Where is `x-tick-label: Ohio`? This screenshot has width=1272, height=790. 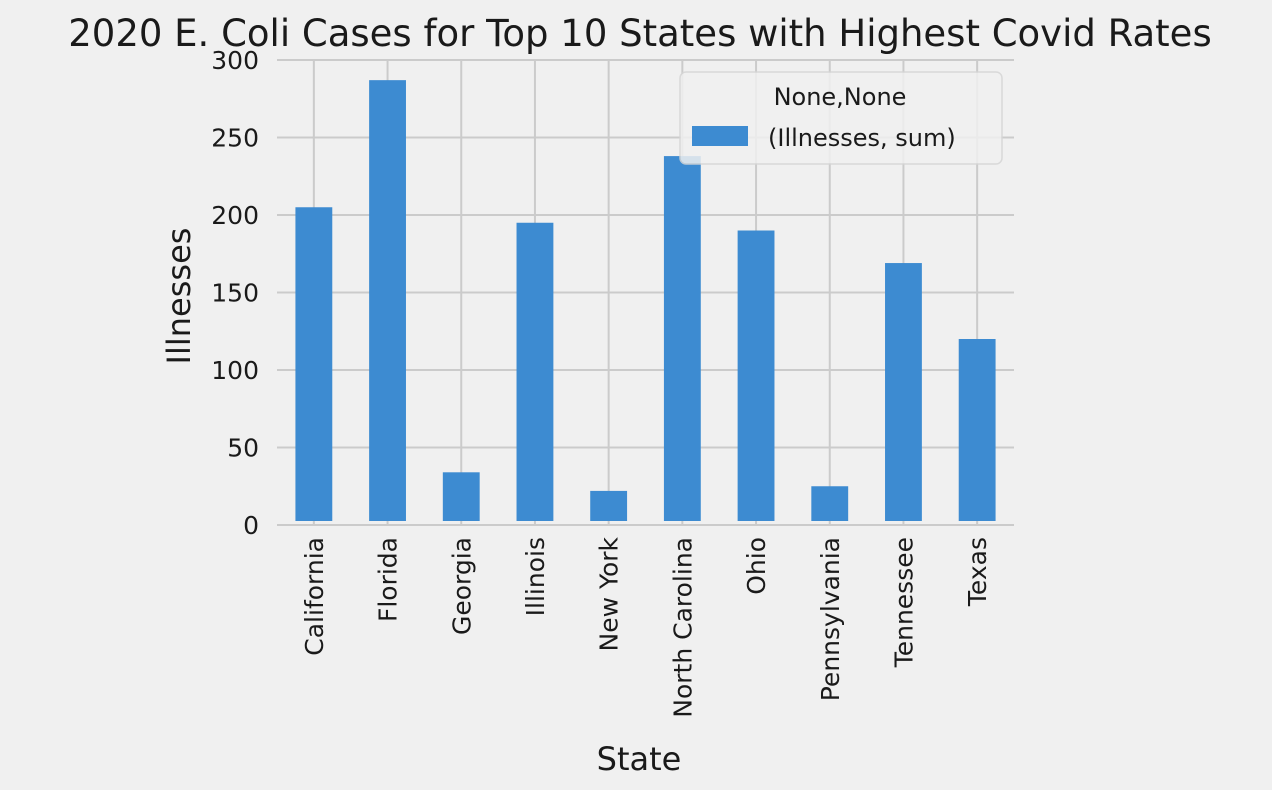 x-tick-label: Ohio is located at coordinates (756, 566).